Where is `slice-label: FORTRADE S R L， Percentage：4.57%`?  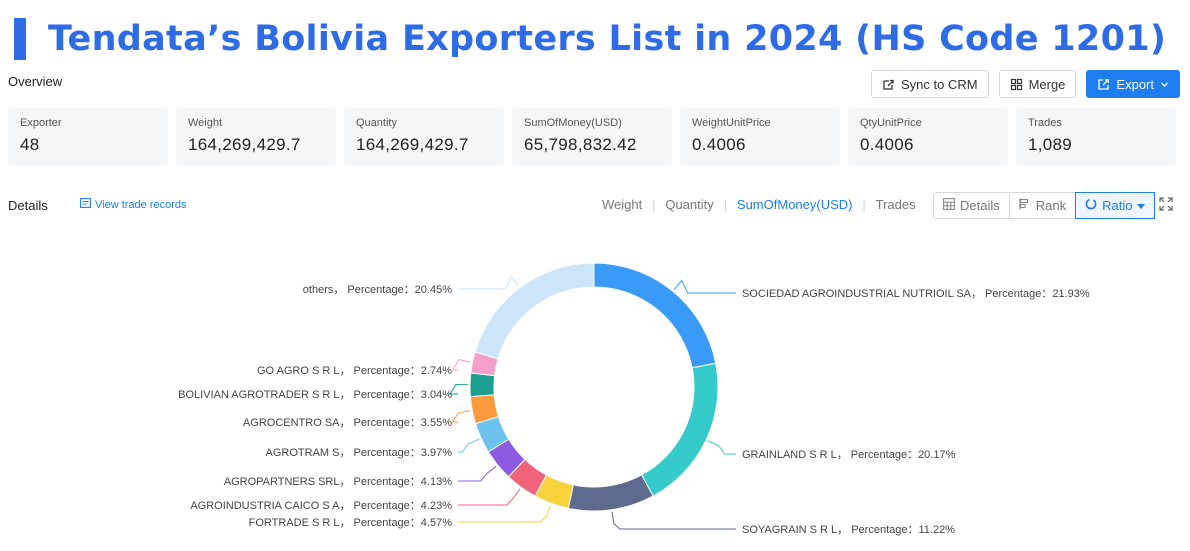
slice-label: FORTRADE S R L， Percentage：4.57% is located at coordinates (351, 523).